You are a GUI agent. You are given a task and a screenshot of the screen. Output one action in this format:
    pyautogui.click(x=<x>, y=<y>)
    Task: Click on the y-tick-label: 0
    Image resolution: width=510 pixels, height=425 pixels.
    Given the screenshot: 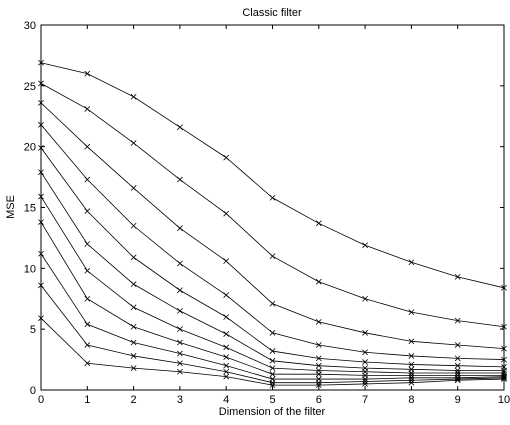 What is the action you would take?
    pyautogui.click(x=33, y=391)
    